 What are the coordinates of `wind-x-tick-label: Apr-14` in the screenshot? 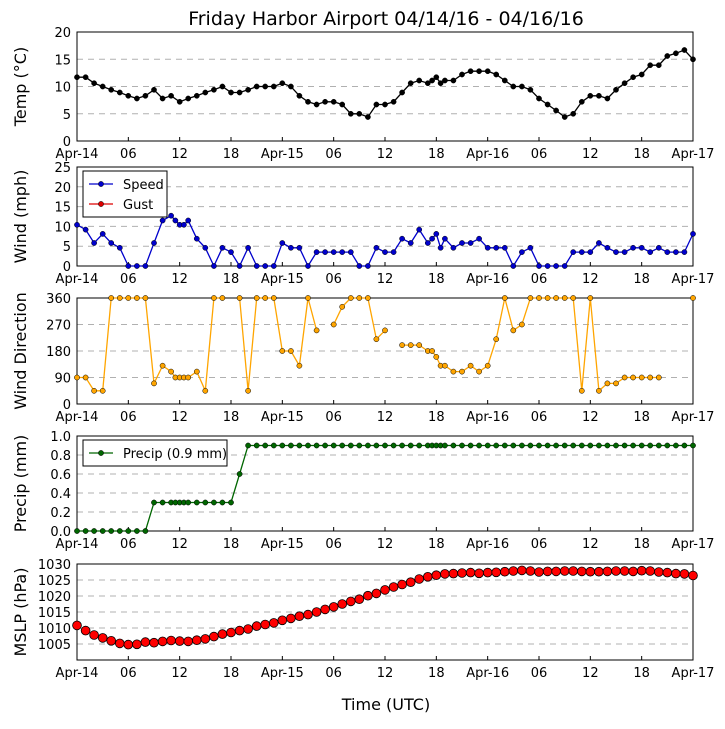 It's located at (77, 279).